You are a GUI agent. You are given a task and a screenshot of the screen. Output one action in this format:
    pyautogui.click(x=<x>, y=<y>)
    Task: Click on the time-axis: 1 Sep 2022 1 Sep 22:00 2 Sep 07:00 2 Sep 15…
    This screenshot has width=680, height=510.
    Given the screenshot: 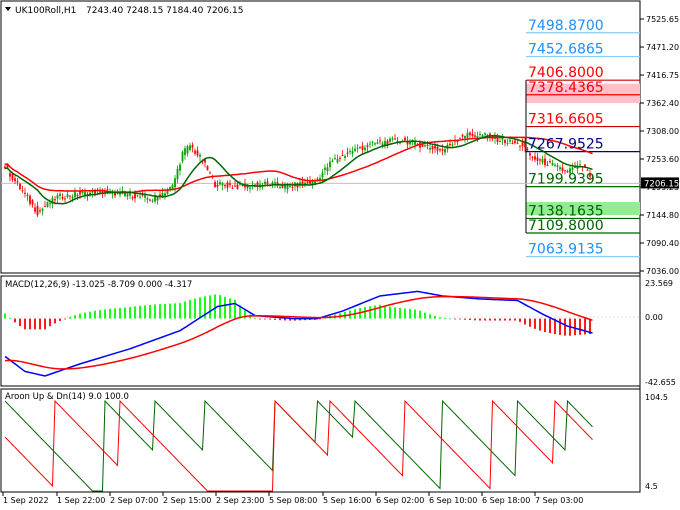 What is the action you would take?
    pyautogui.click(x=292, y=498)
    